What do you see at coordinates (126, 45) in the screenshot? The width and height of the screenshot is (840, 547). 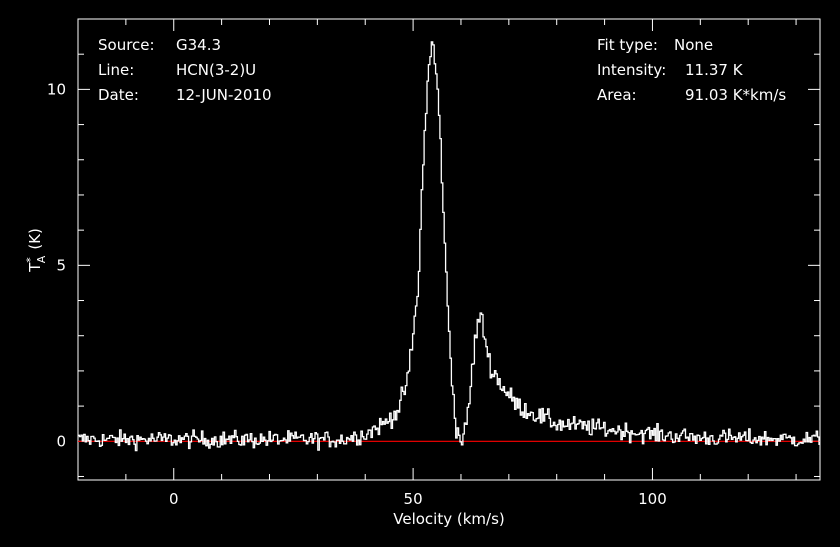 I see `source-label: Source:` at bounding box center [126, 45].